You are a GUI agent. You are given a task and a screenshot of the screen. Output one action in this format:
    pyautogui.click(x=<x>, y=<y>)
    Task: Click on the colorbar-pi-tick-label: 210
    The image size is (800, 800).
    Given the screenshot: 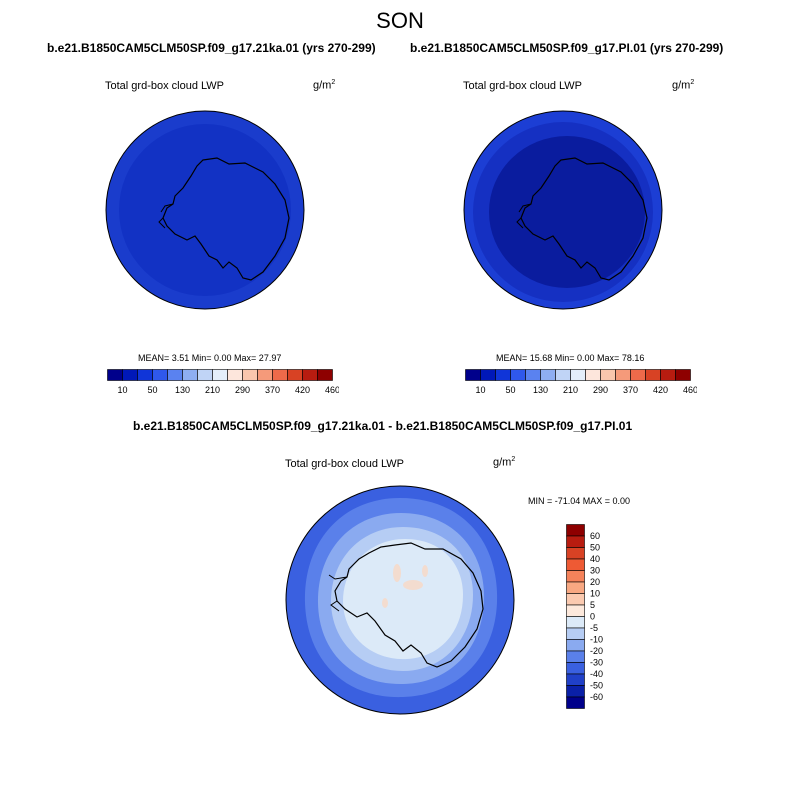 What is the action you would take?
    pyautogui.click(x=570, y=390)
    